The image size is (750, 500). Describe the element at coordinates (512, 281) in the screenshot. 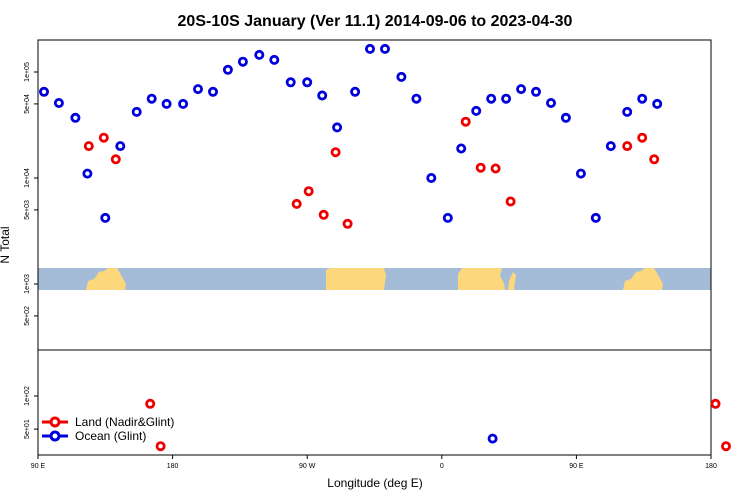

I see `landmass-madagascar` at that location.